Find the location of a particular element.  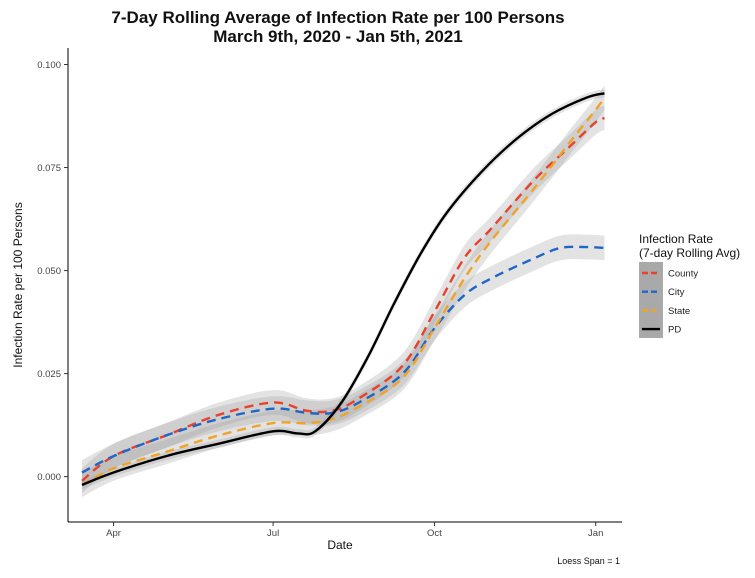

legend-label-pd: PD is located at coordinates (674, 330).